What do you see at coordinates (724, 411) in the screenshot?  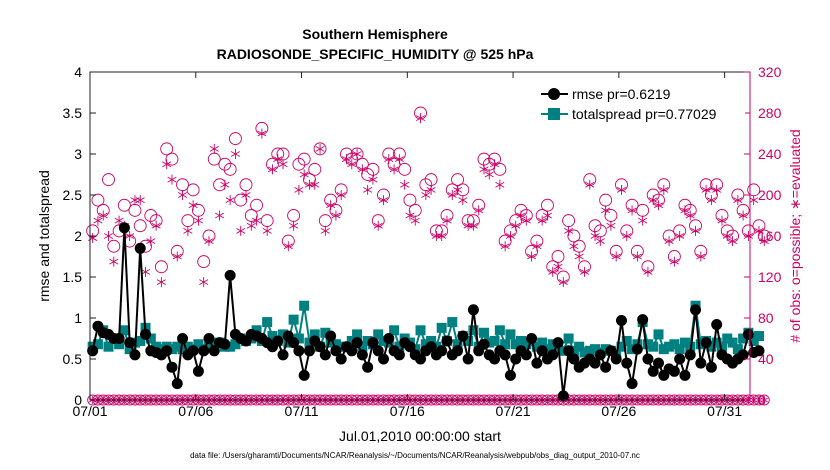 I see `x-tick-label: 07/31` at bounding box center [724, 411].